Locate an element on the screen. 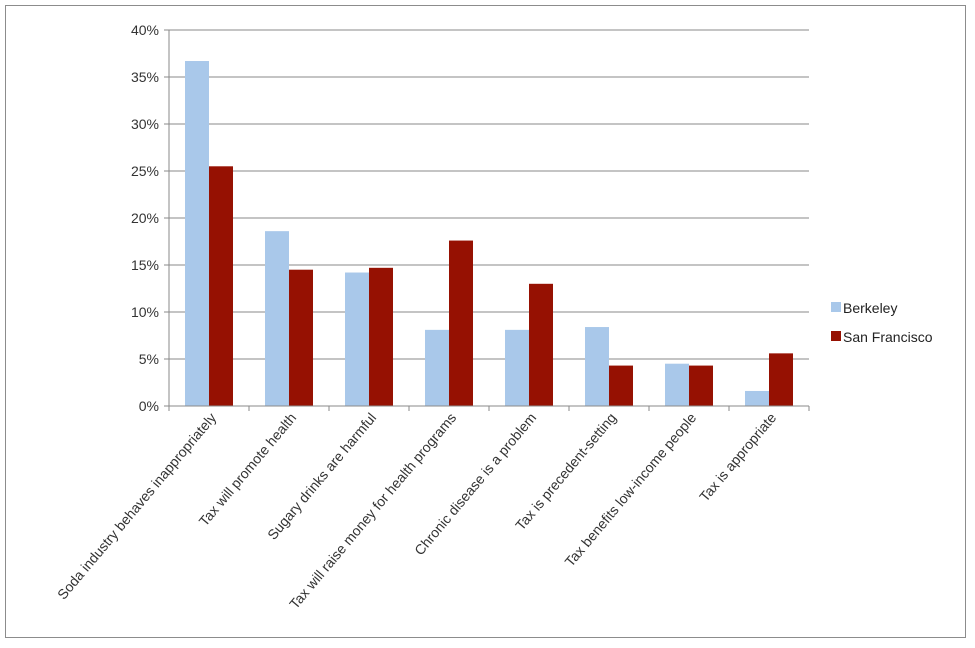 The width and height of the screenshot is (975, 648). y-tick-label: 40% is located at coordinates (145, 30).